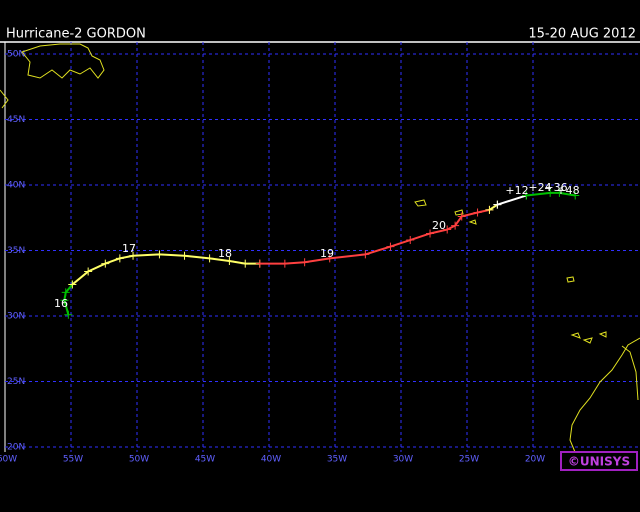 The width and height of the screenshot is (640, 512). What do you see at coordinates (337, 460) in the screenshot?
I see `lon-label: 35W` at bounding box center [337, 460].